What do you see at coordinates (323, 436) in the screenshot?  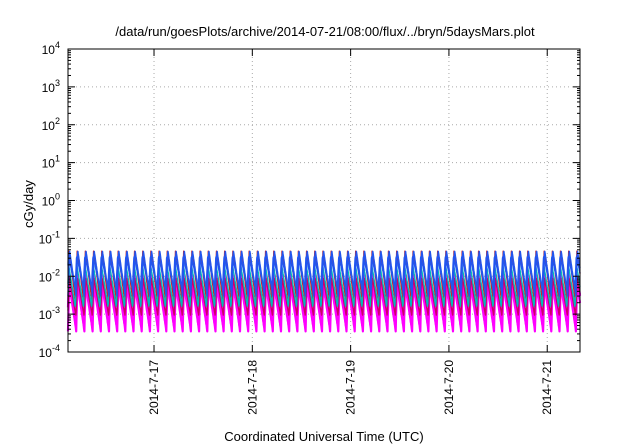 I see `x-axis-label: Coordinated Universal Time (UTC)` at bounding box center [323, 436].